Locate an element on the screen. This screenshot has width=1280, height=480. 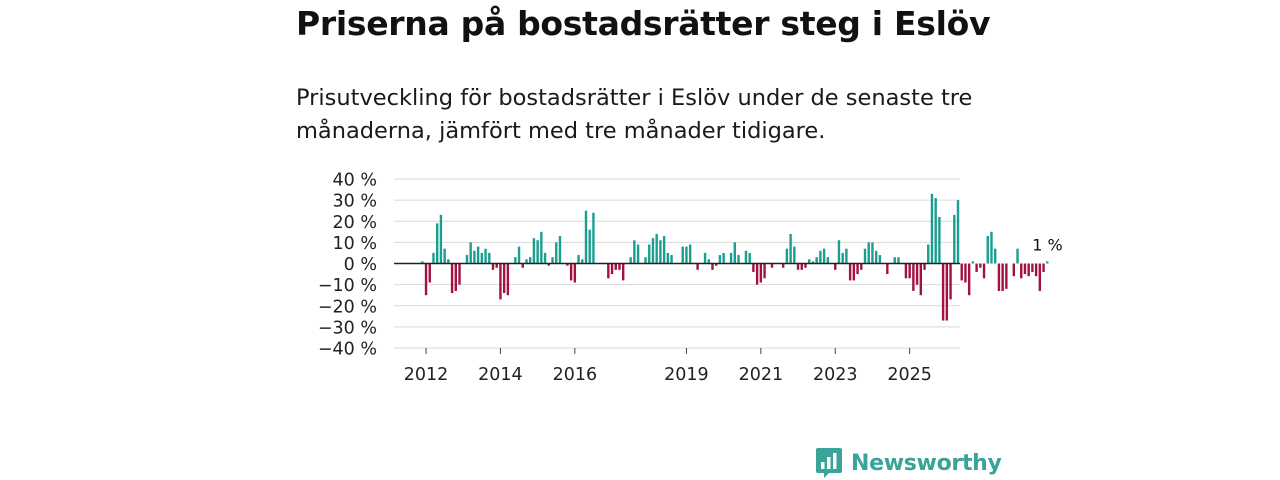
y-tick-label: 0 % is located at coordinates (360, 265).